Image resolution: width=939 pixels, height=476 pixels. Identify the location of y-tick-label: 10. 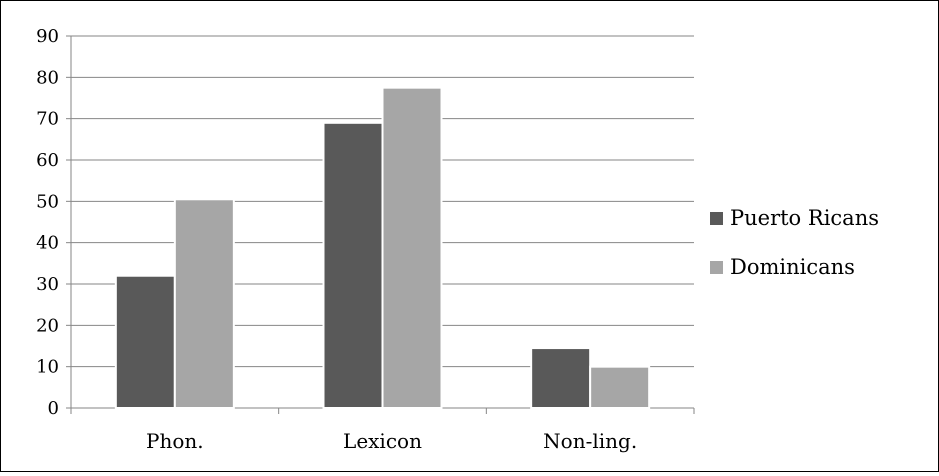
(47, 367).